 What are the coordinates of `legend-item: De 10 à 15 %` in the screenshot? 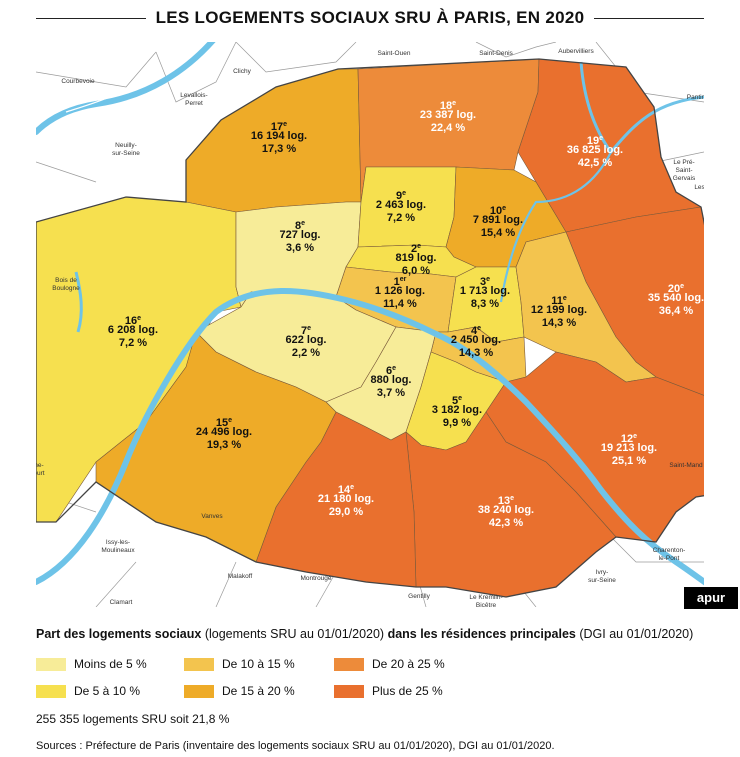 It's located at (239, 664).